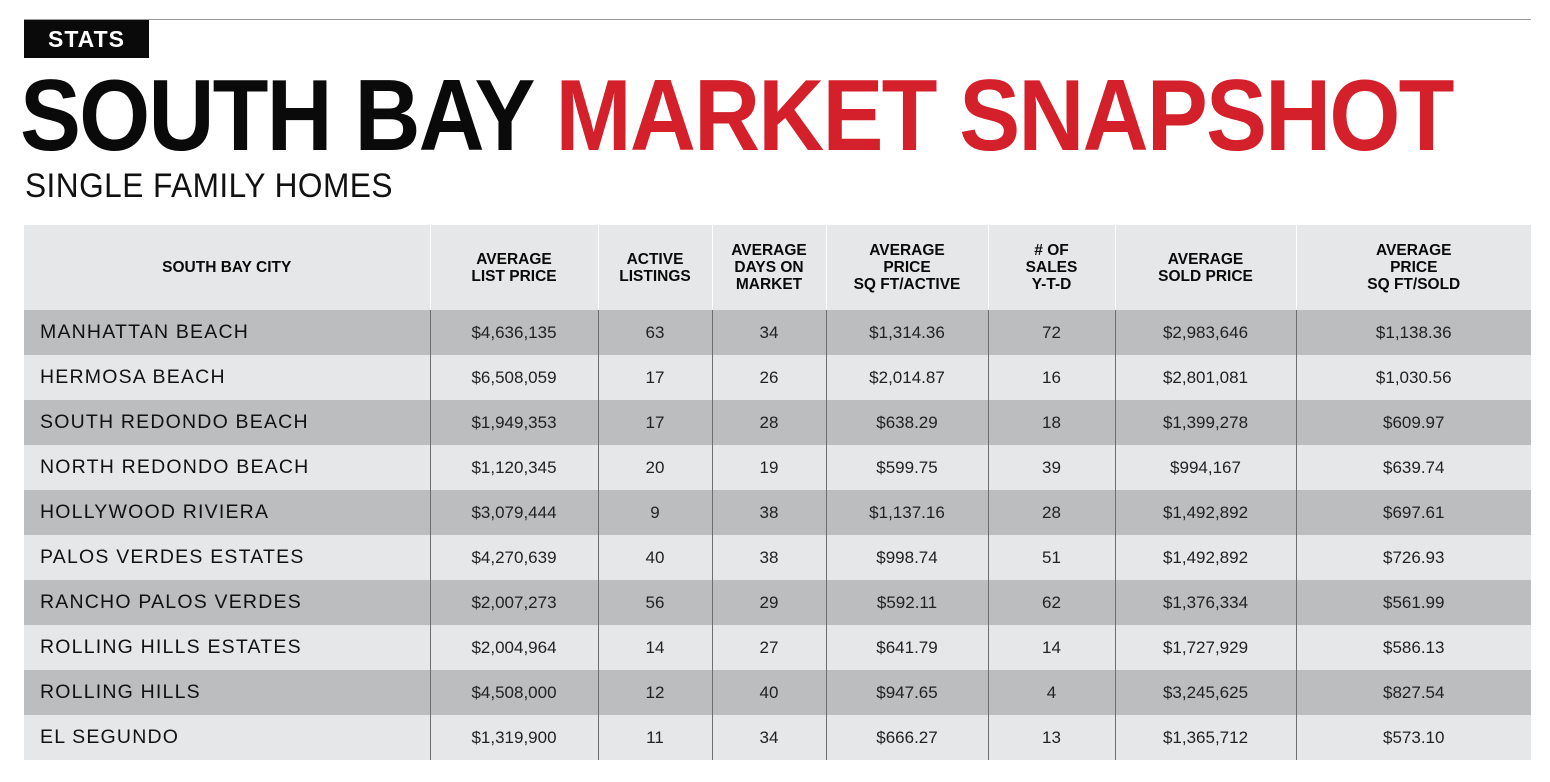  I want to click on column-header-avg-price-sqft-sold: AVERAGE PRICE SQ FT/SOLD, so click(1413, 267).